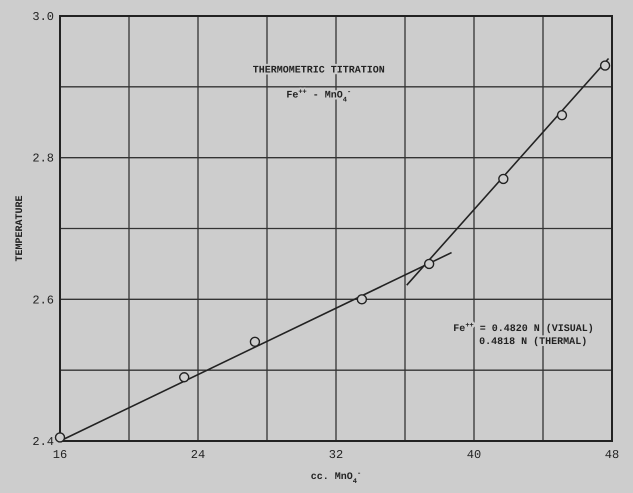 This screenshot has height=493, width=633. I want to click on y-tick-label: 2.6, so click(43, 300).